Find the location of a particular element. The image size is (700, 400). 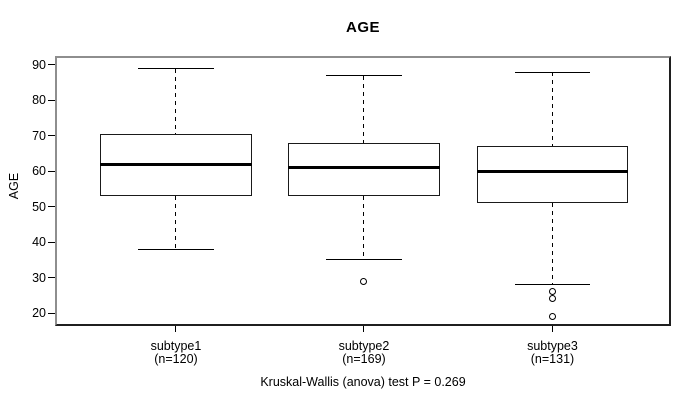

y-tick-label: 80 is located at coordinates (39, 100).